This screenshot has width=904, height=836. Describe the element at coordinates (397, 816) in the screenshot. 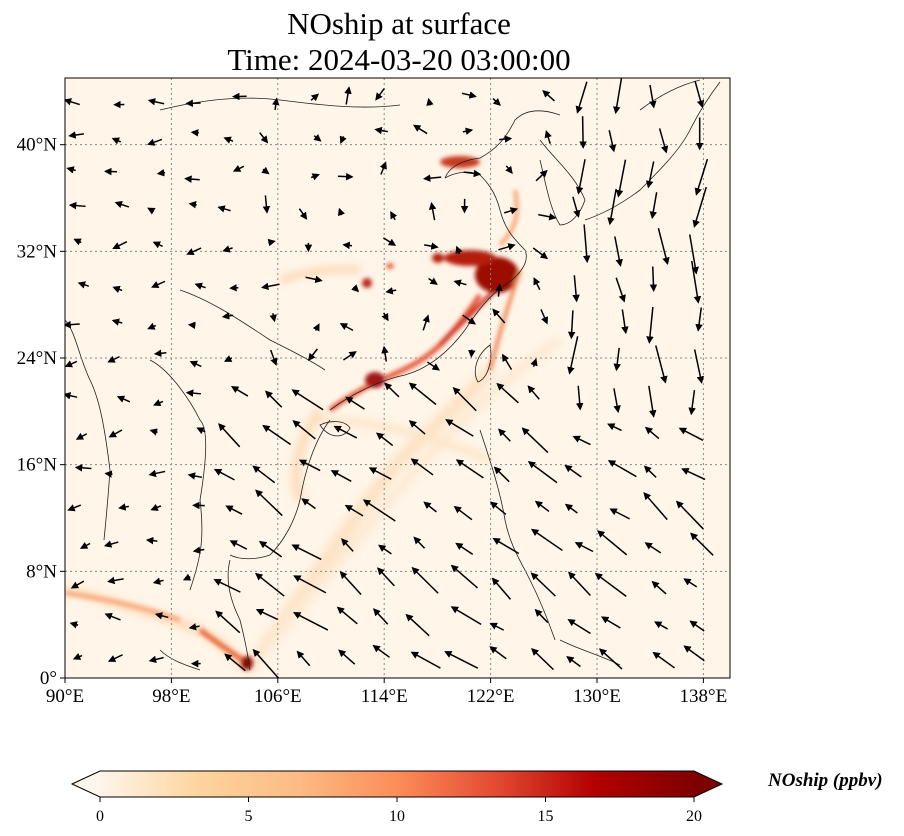

I see `colorbar-tick-label: 10` at that location.